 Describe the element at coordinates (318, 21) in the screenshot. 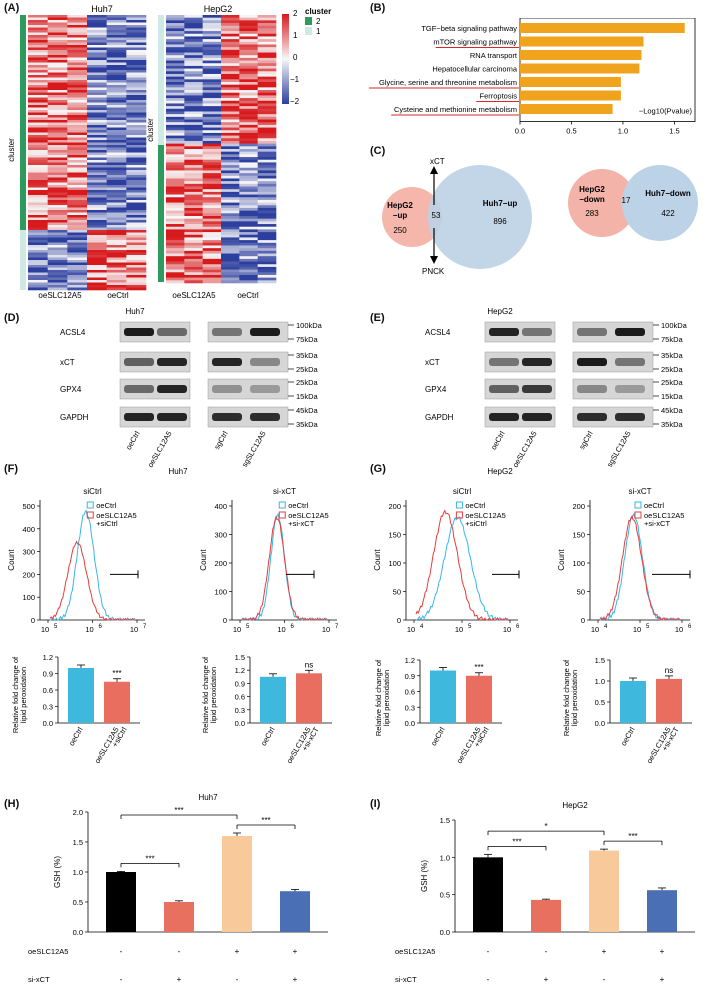

I see `cluster-legend-item-2: 2` at that location.